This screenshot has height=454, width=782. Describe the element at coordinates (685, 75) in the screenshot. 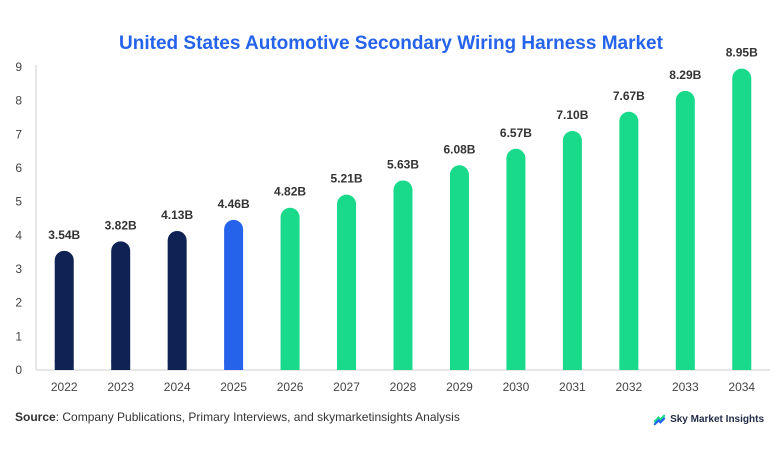

I see `value-label-2033: 8.29B` at that location.